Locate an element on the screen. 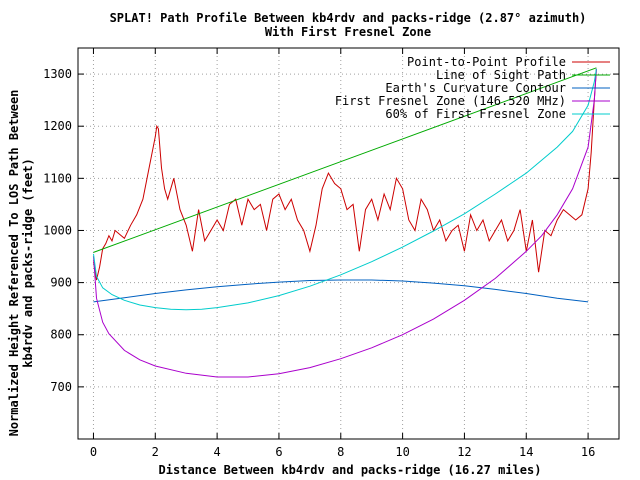  legend-label-first-fresnel-zone-146-520-mhz: First Fresnel Zone (146.520 MHz) is located at coordinates (450, 101).